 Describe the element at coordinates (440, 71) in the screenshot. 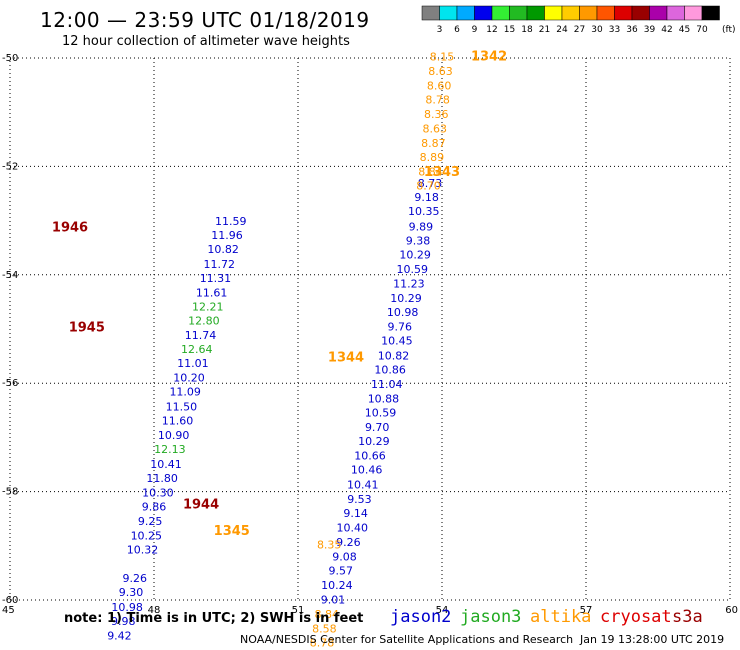

I see `swh-label-altika-1: 8.63` at that location.